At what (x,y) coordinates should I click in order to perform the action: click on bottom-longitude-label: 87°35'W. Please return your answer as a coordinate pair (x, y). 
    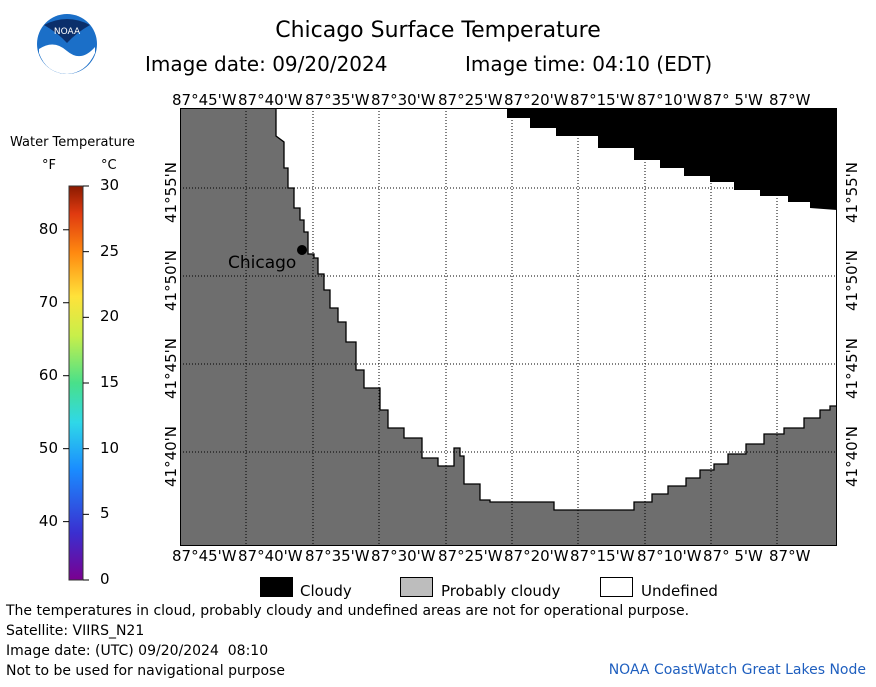
    Looking at the image, I should click on (337, 556).